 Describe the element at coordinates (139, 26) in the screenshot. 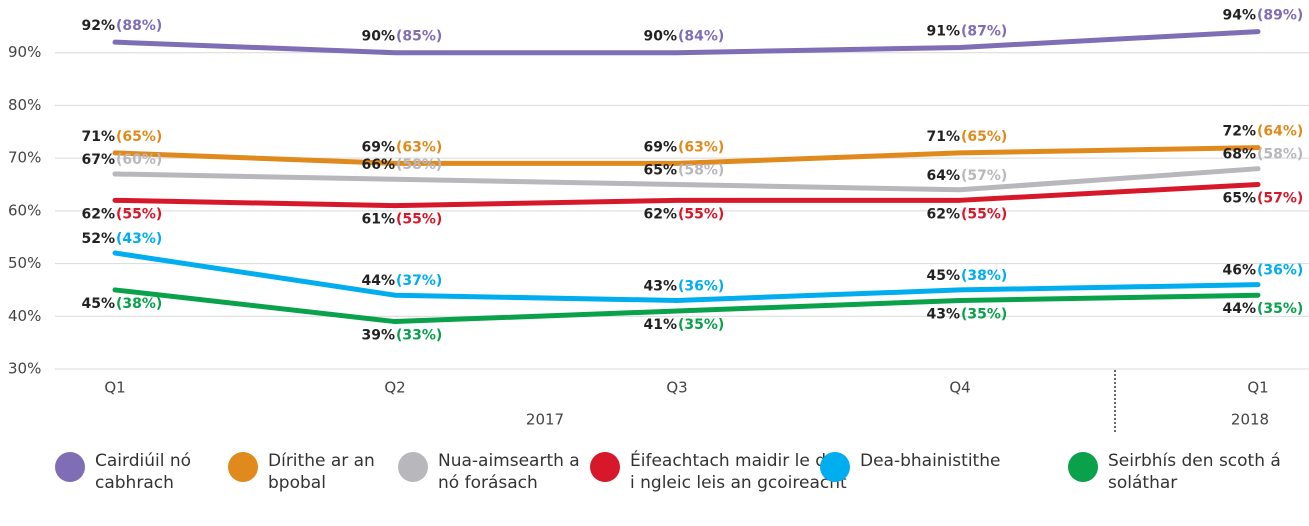

I see `comparison-label: (88%)` at that location.